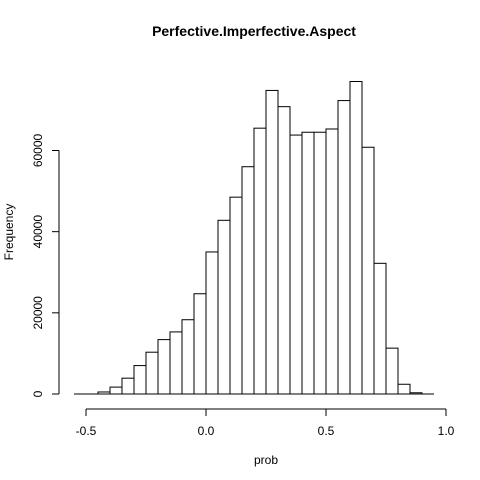 Image resolution: width=480 pixels, height=480 pixels. I want to click on x-tick-label: 1.0, so click(446, 431).